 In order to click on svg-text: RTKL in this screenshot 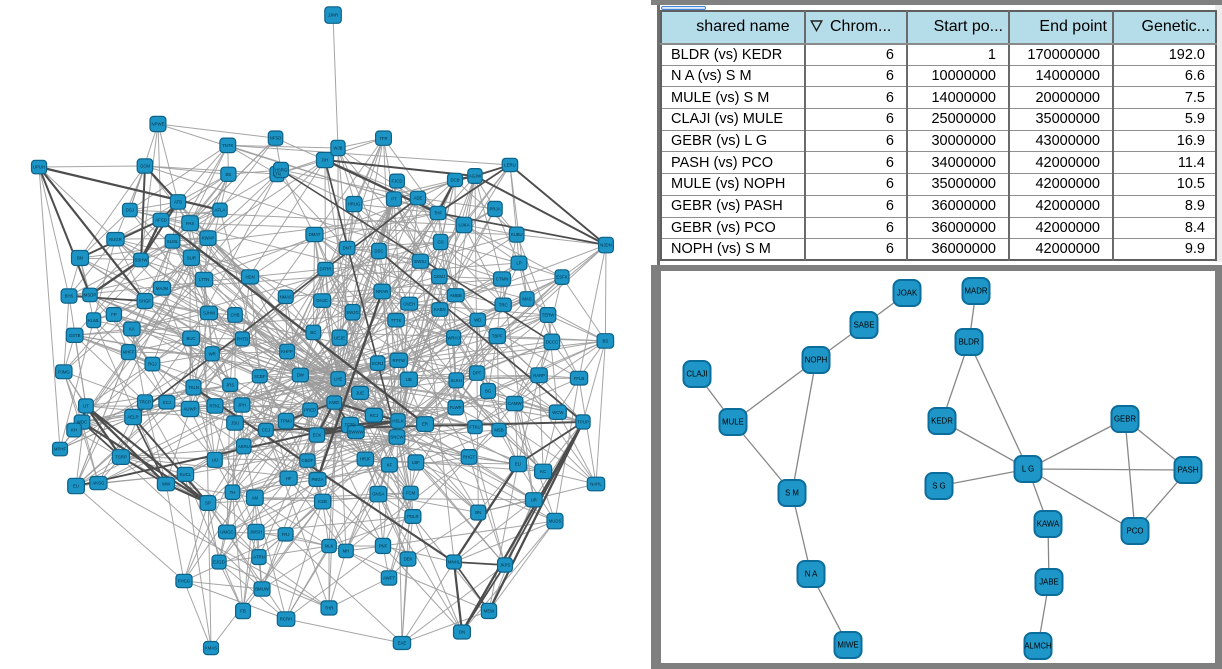, I will do `click(216, 406)`.